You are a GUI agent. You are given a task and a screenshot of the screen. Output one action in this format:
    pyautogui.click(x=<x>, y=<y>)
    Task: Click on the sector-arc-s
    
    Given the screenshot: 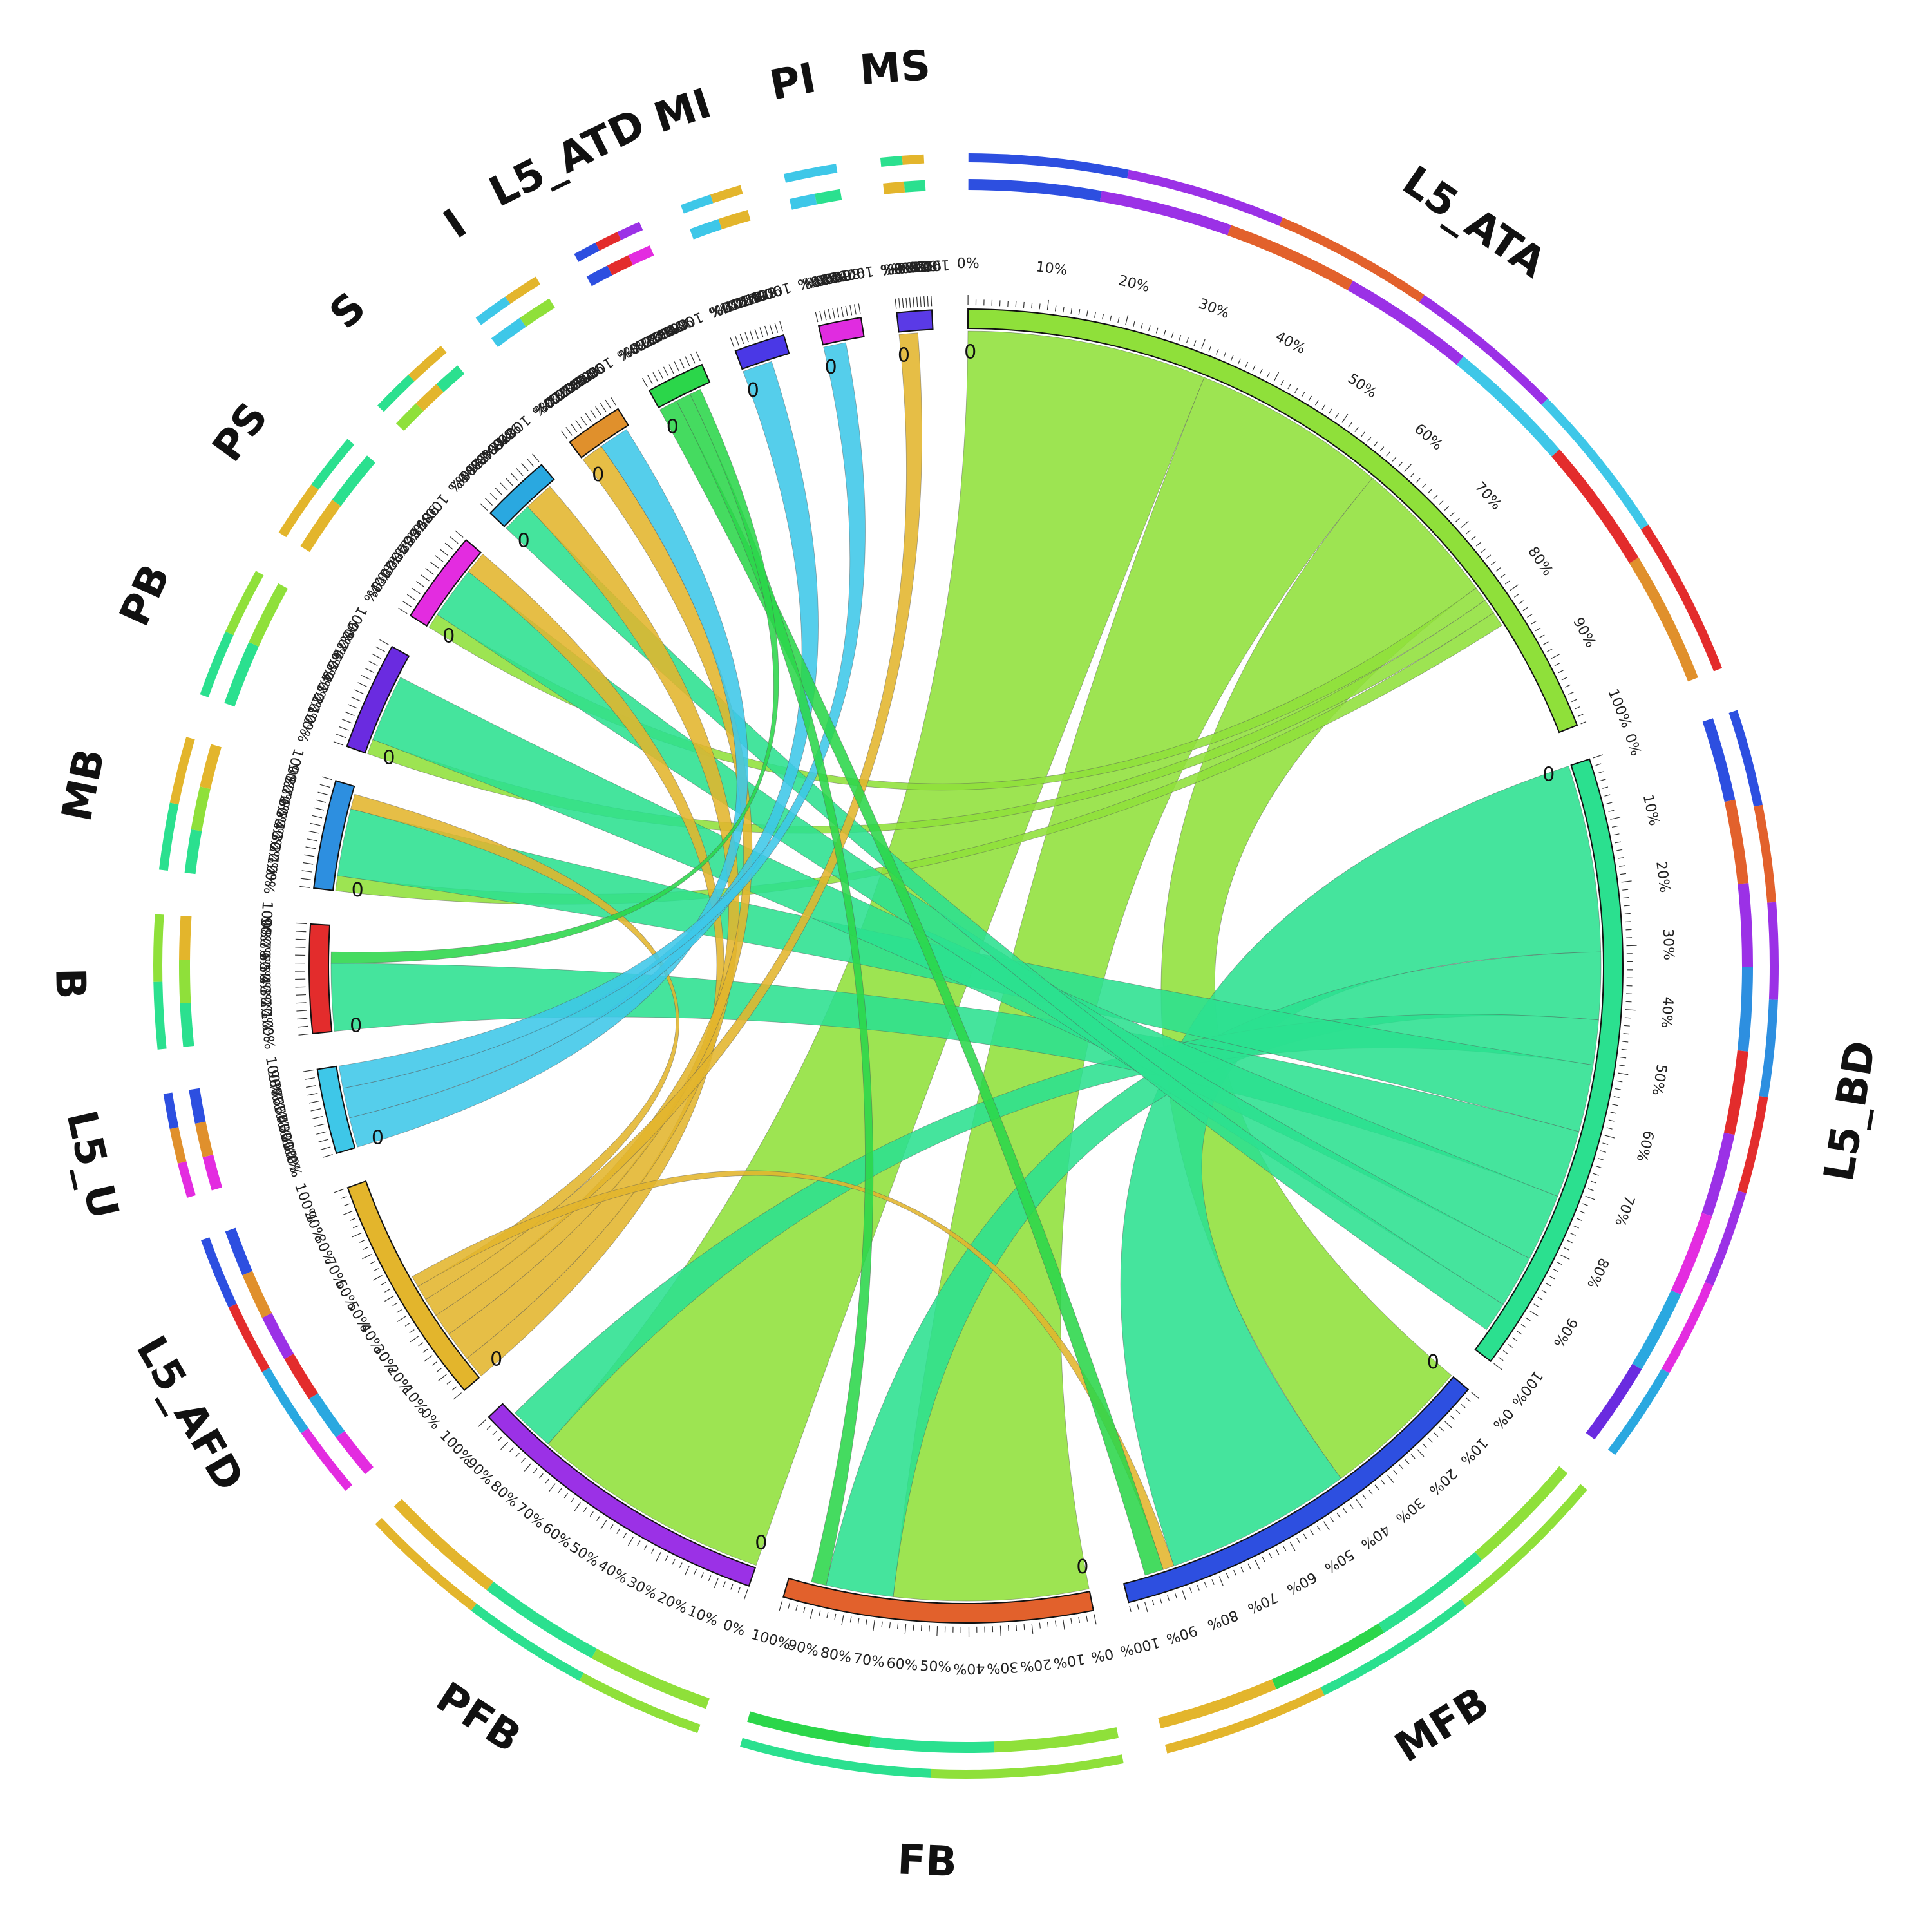 What is the action you would take?
    pyautogui.click(x=522, y=496)
    